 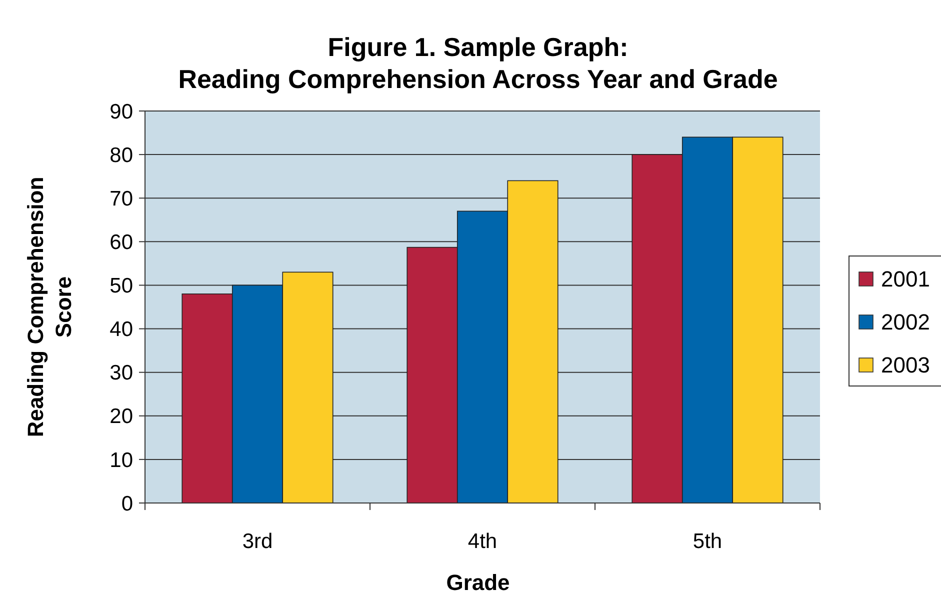 I want to click on legend-label: 2001, so click(x=905, y=279).